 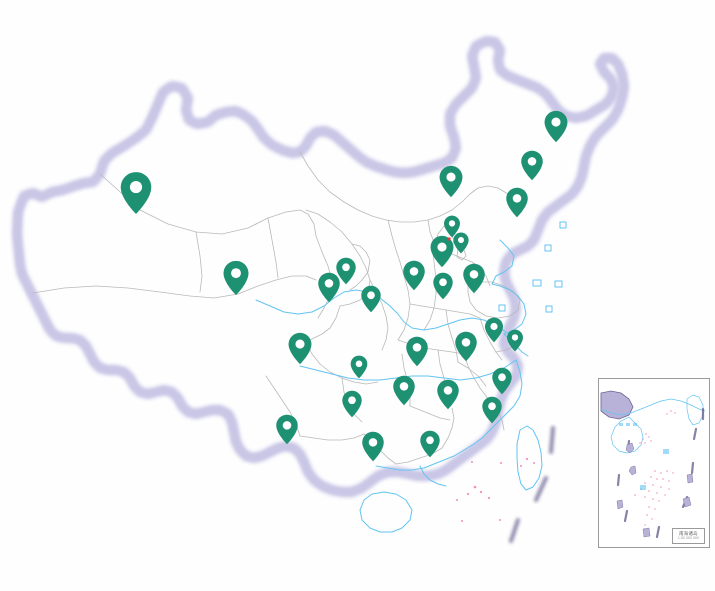 I want to click on inset-label-title: 南海诸岛, so click(x=688, y=533).